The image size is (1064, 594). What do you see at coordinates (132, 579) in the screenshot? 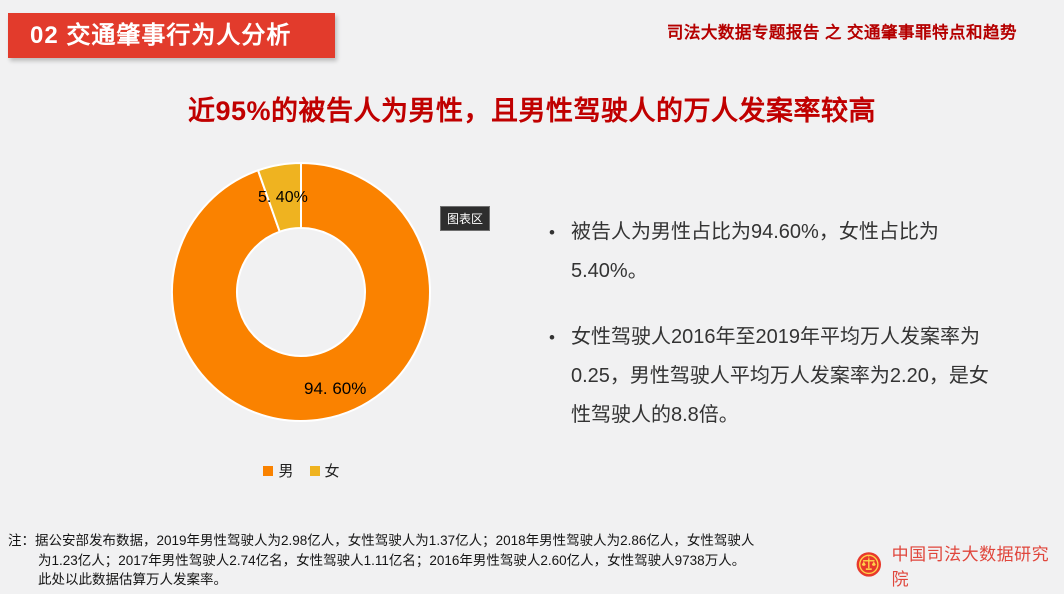
I see `footnote-line: 此处以此数据估算万人发案率。` at bounding box center [132, 579].